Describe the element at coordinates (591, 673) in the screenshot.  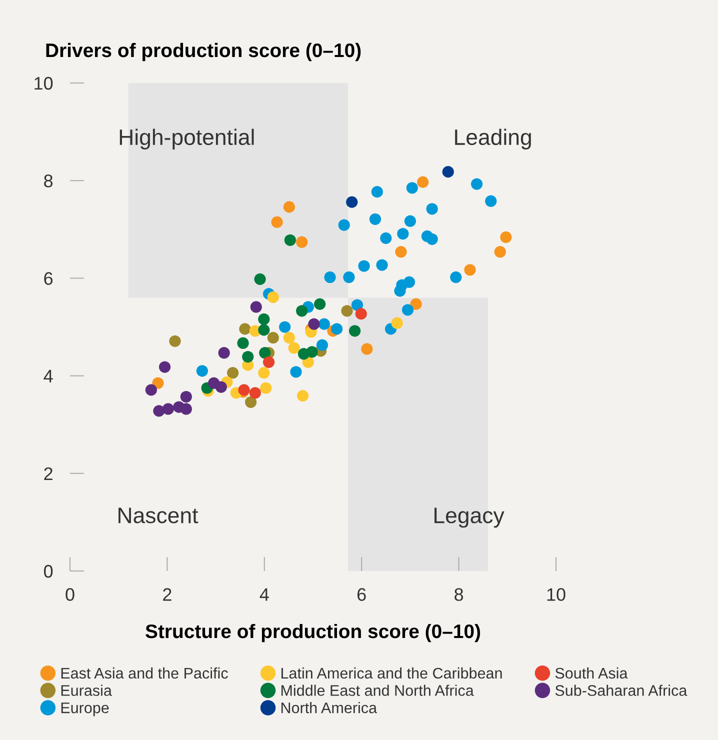
I see `legend-label: South Asia` at that location.